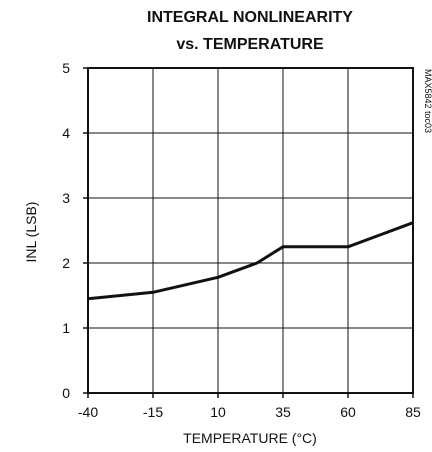  What do you see at coordinates (250, 17) in the screenshot?
I see `chart-title-line-1: INTEGRAL NONLINEARITY` at bounding box center [250, 17].